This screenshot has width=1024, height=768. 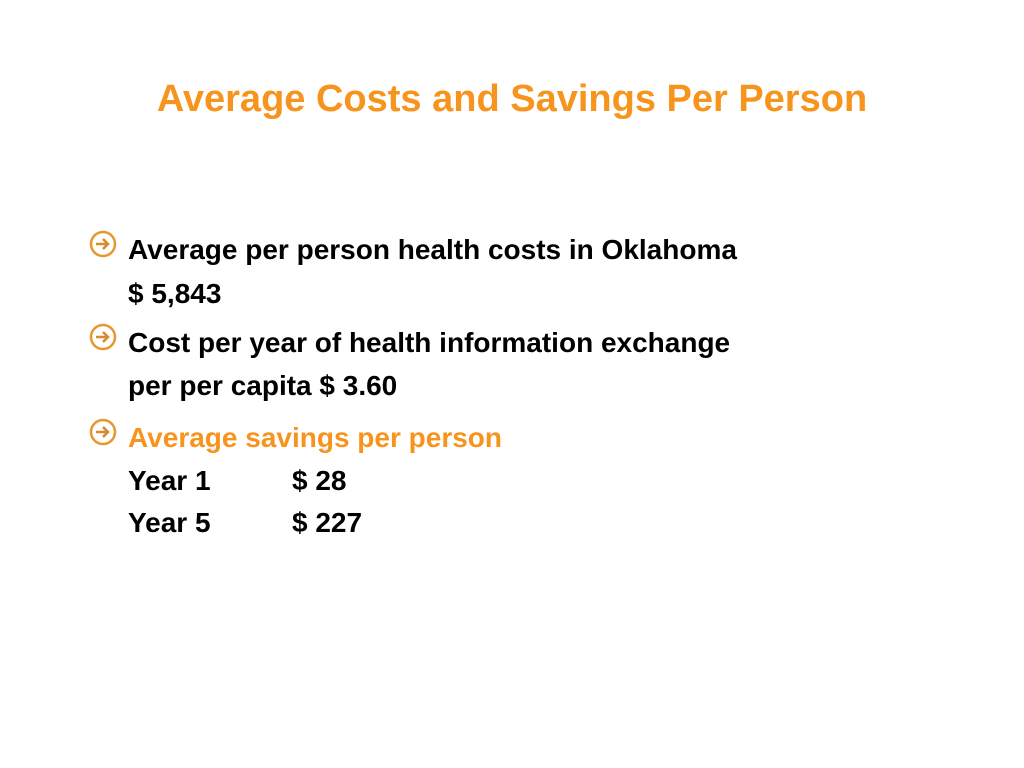 I want to click on row-label: Year 5, so click(x=169, y=522).